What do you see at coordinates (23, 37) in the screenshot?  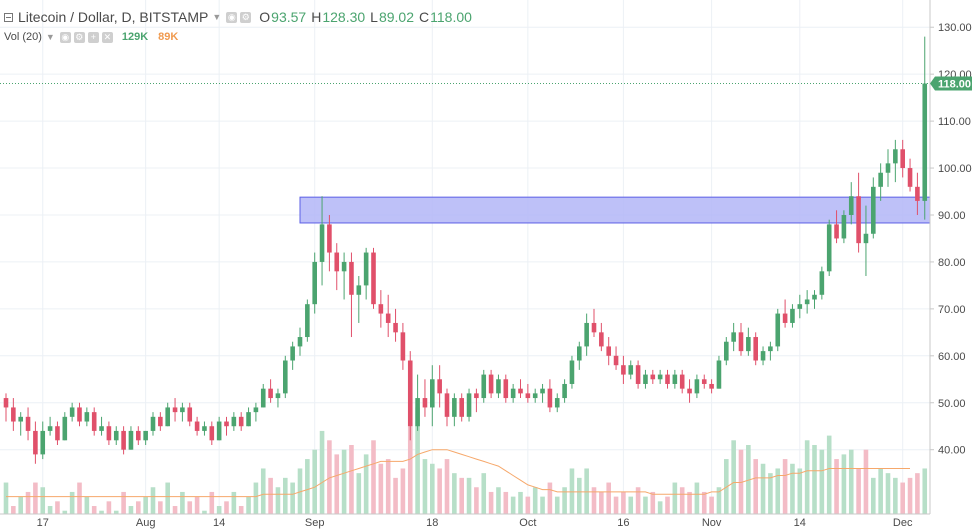 I see `volume-label: Vol (20)` at bounding box center [23, 37].